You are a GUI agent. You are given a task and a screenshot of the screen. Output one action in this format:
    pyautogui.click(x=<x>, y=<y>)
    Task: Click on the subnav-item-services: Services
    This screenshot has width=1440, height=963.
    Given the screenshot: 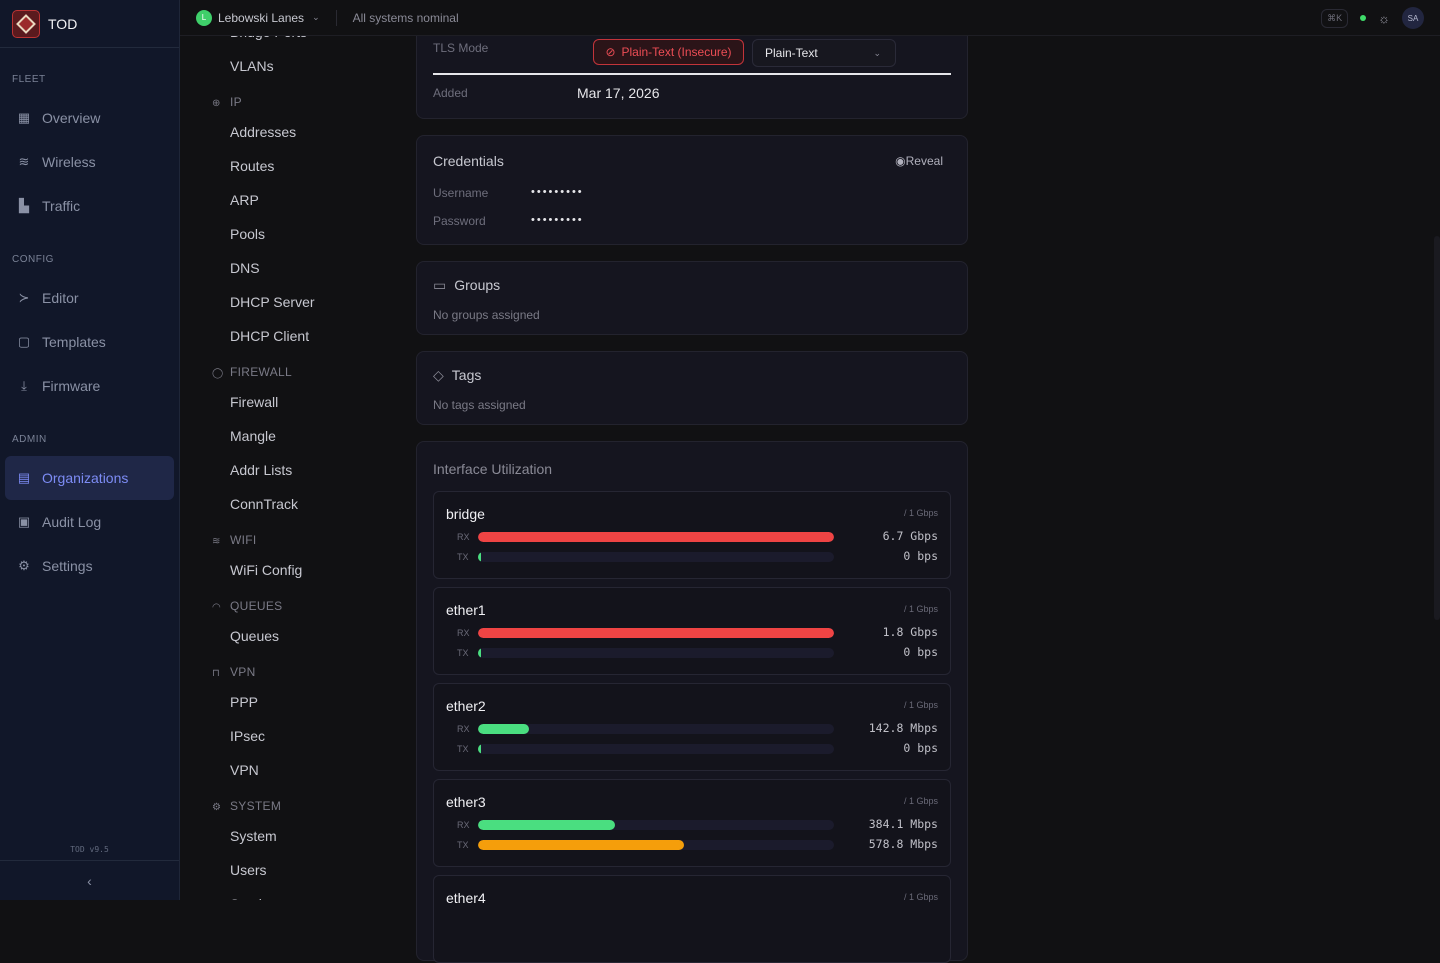 What is the action you would take?
    pyautogui.click(x=257, y=898)
    